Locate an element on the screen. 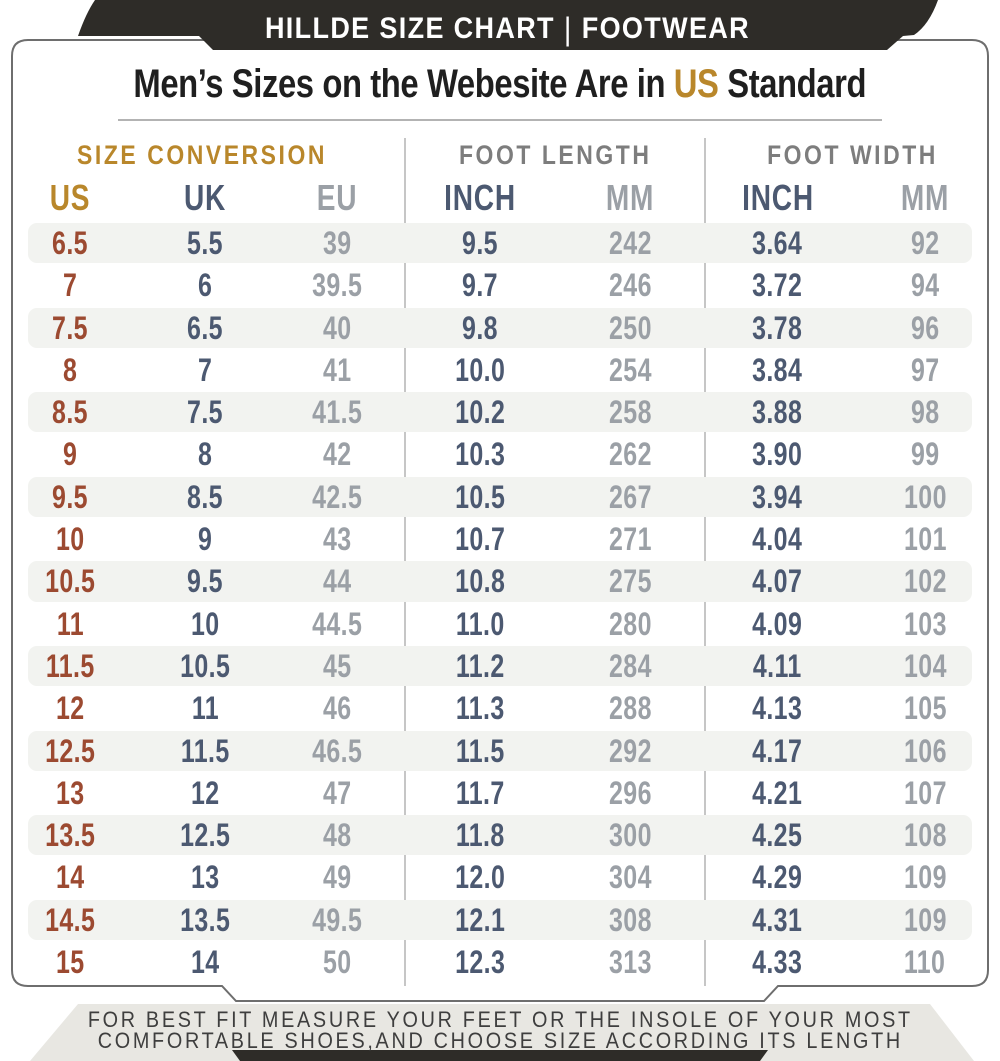 This screenshot has height=1061, width=1000. size-cell: 4.04 is located at coordinates (777, 539).